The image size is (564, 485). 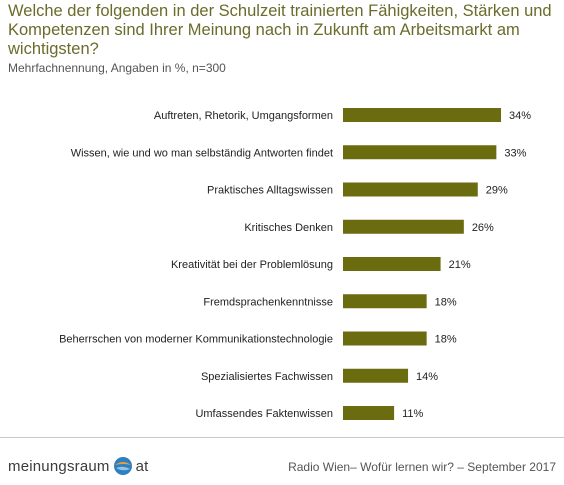 What do you see at coordinates (268, 302) in the screenshot?
I see `category-label: Fremdsprachenkenntnisse` at bounding box center [268, 302].